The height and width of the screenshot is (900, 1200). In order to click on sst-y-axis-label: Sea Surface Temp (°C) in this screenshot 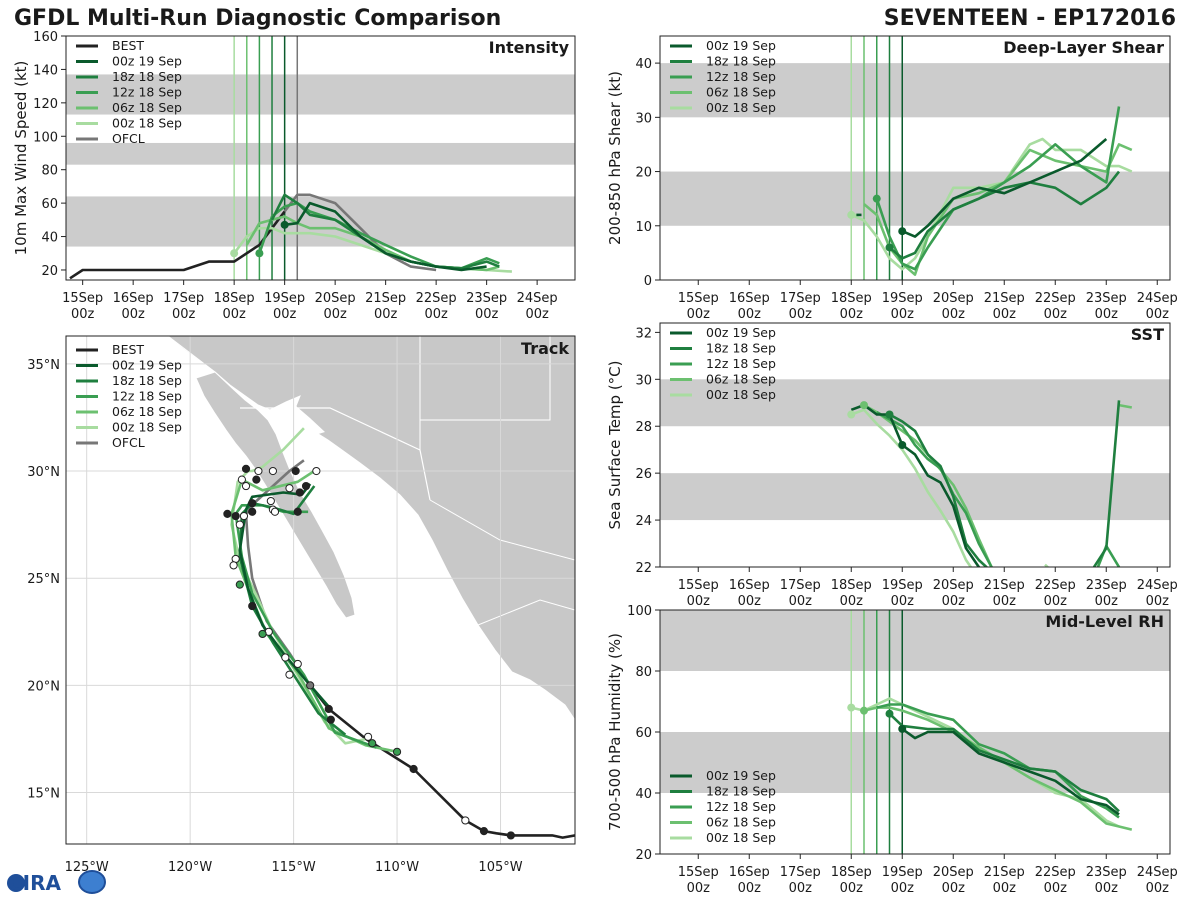, I will do `click(615, 444)`.